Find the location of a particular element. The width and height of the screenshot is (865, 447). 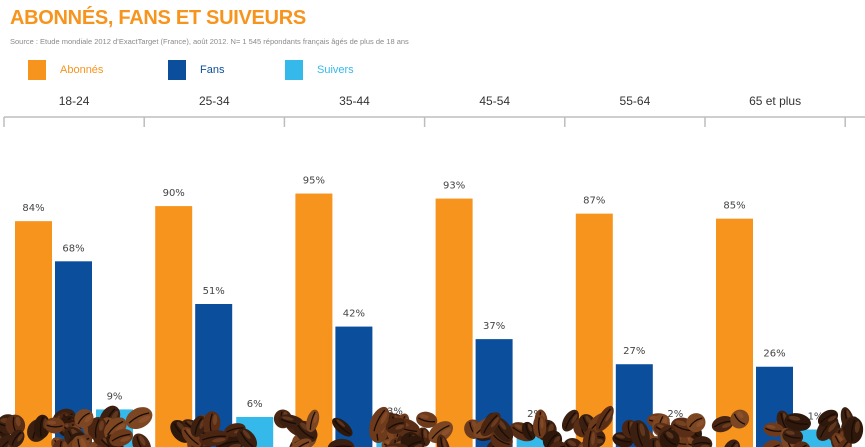

data-label-fans: 68% is located at coordinates (73, 248).